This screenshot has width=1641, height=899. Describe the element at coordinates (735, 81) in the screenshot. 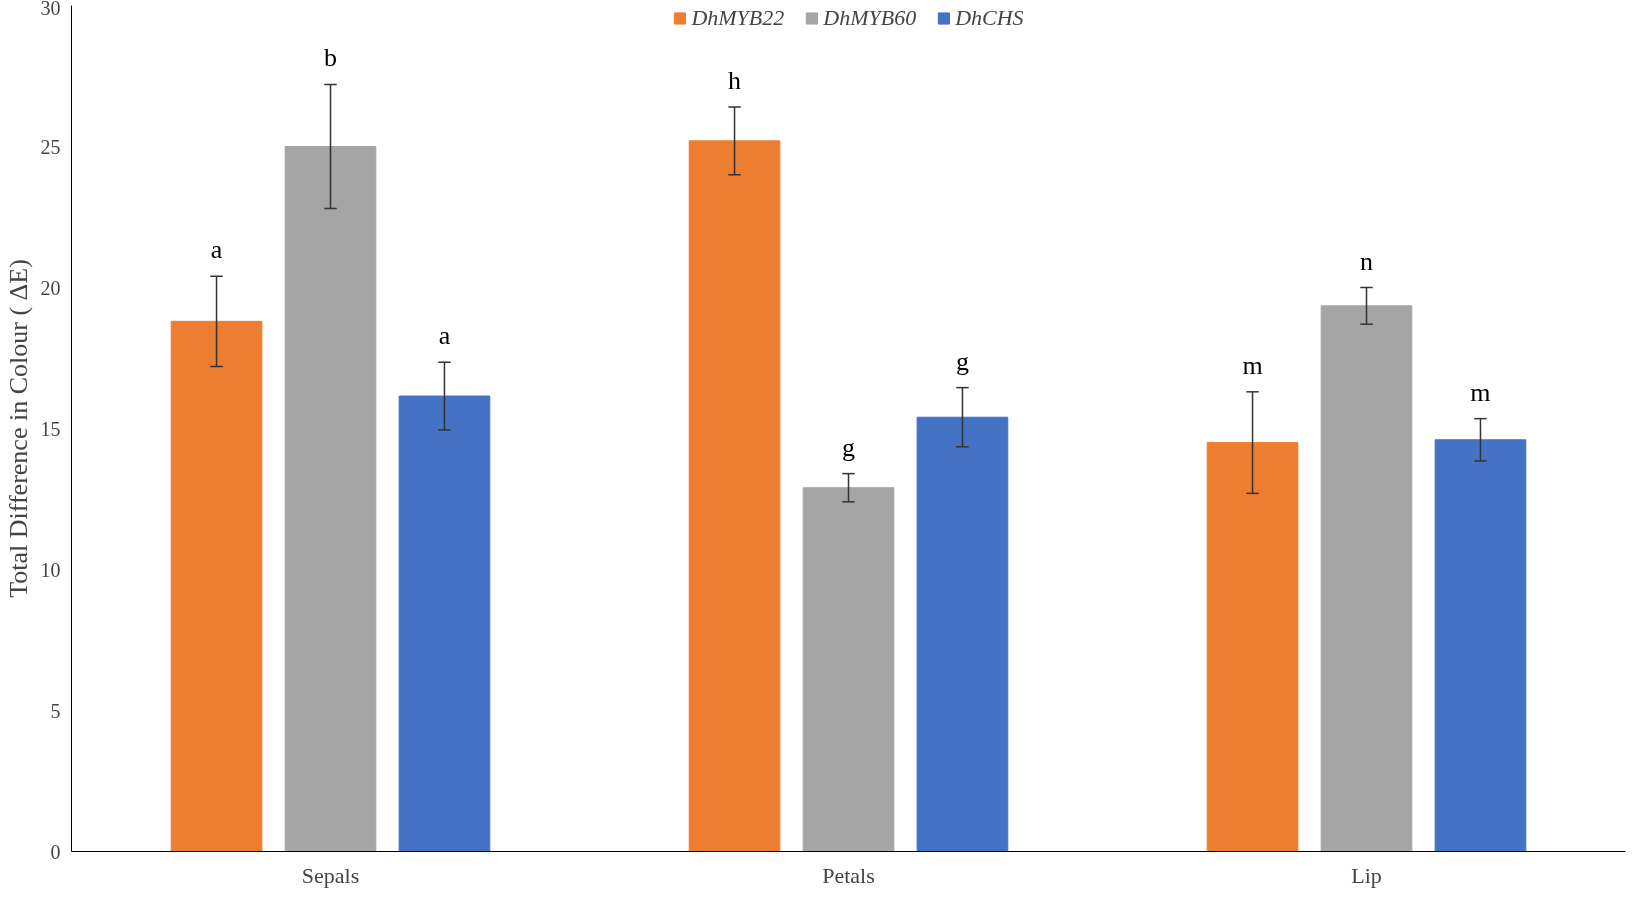

I see `annotation: h` at that location.